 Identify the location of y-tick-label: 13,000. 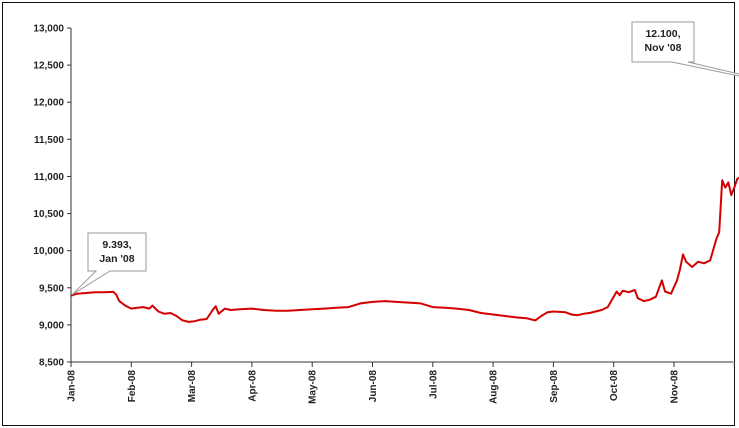
(48, 29).